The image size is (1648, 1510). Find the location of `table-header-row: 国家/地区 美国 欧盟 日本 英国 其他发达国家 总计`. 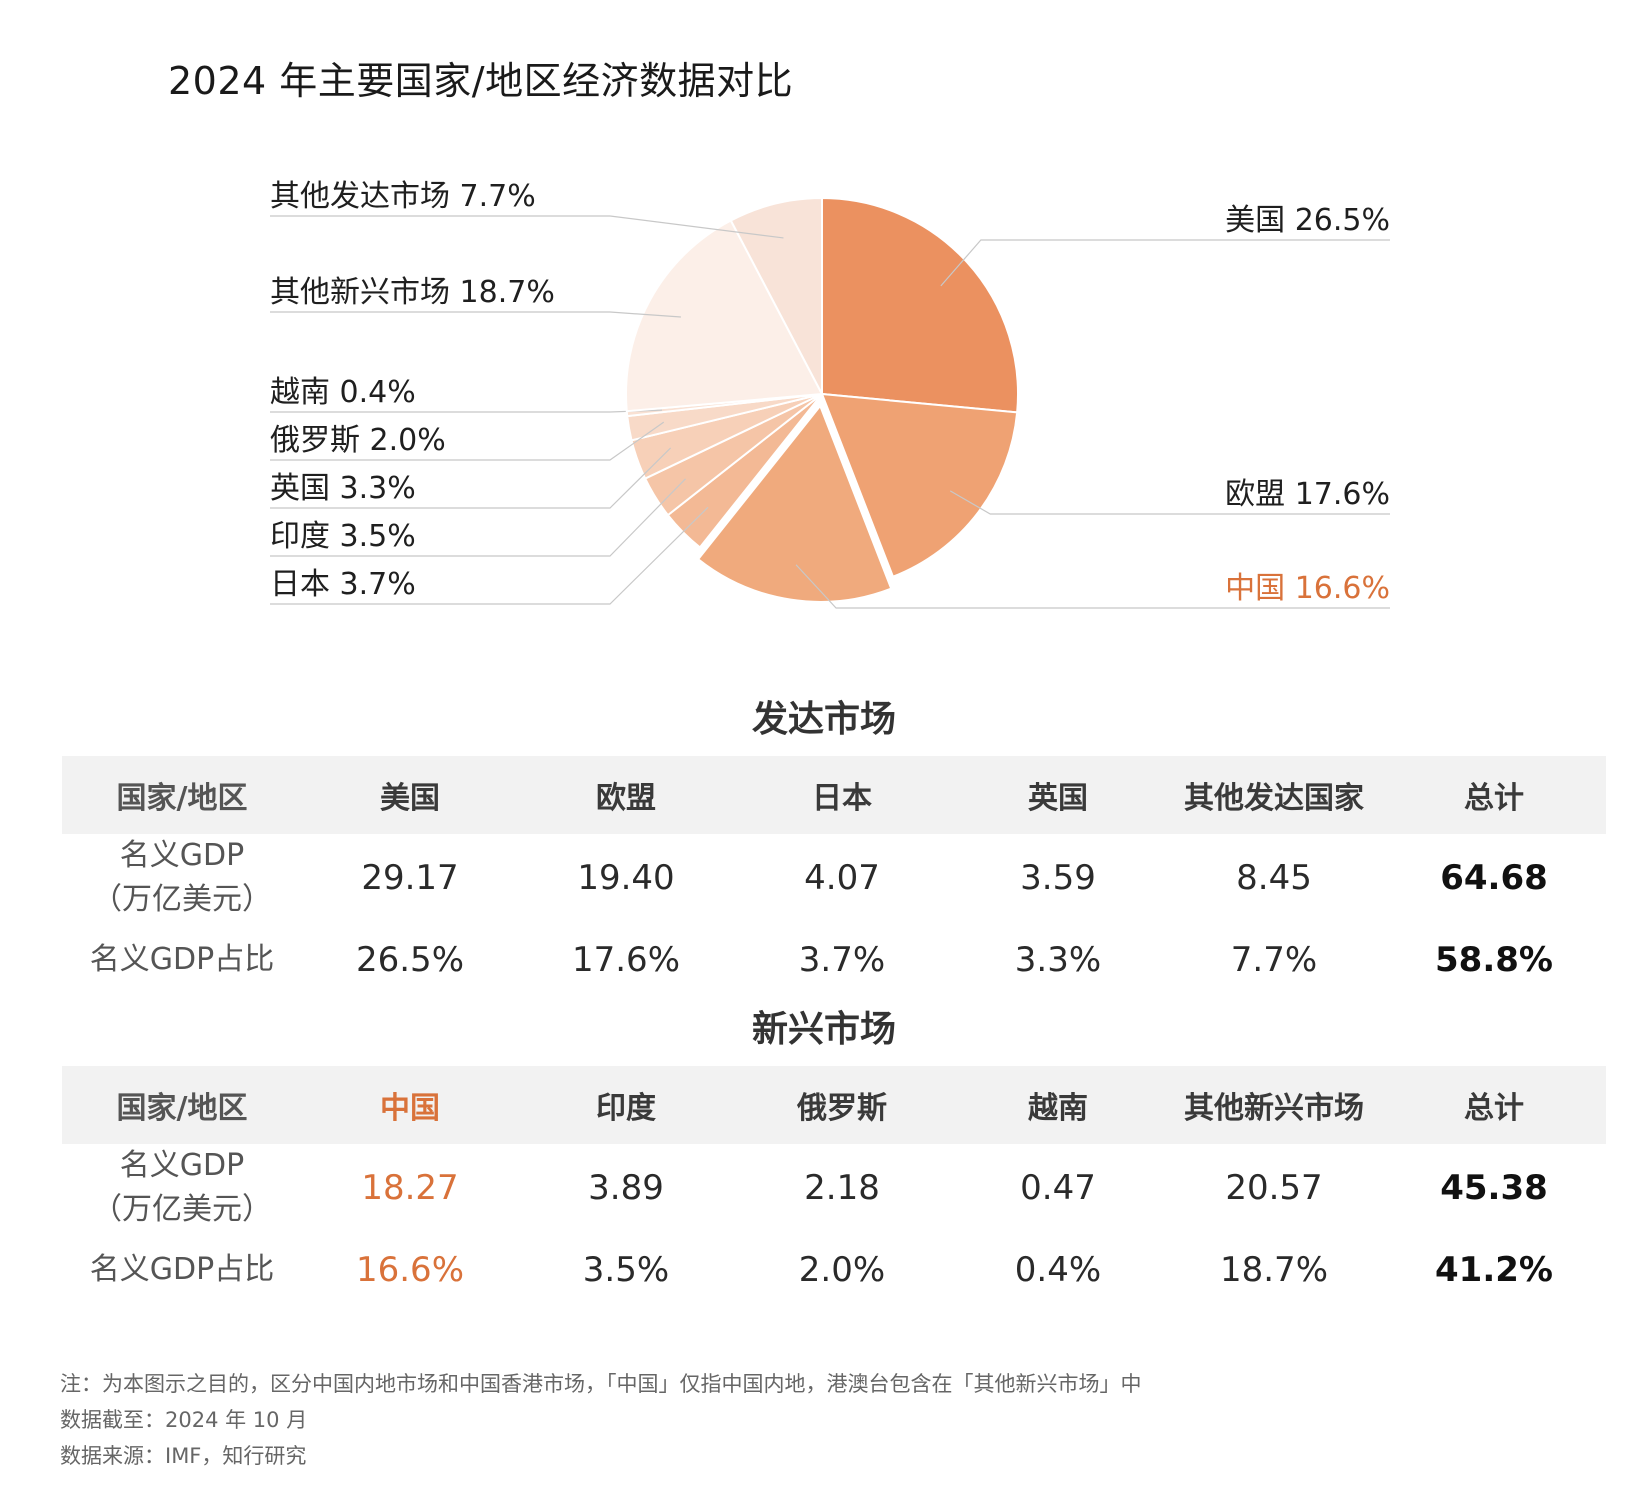

table-header-row: 国家/地区 美国 欧盟 日本 英国 其他发达国家 总计 is located at coordinates (834, 795).